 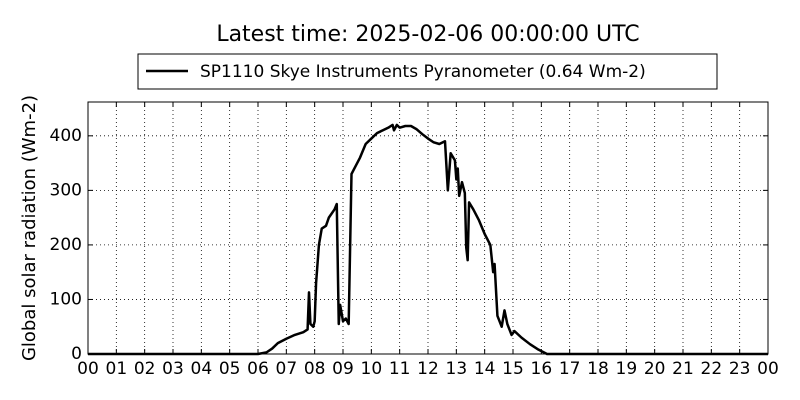 I want to click on chart-title: Latest time: 2025-02-06 00:00:00 UTC, so click(x=427, y=34).